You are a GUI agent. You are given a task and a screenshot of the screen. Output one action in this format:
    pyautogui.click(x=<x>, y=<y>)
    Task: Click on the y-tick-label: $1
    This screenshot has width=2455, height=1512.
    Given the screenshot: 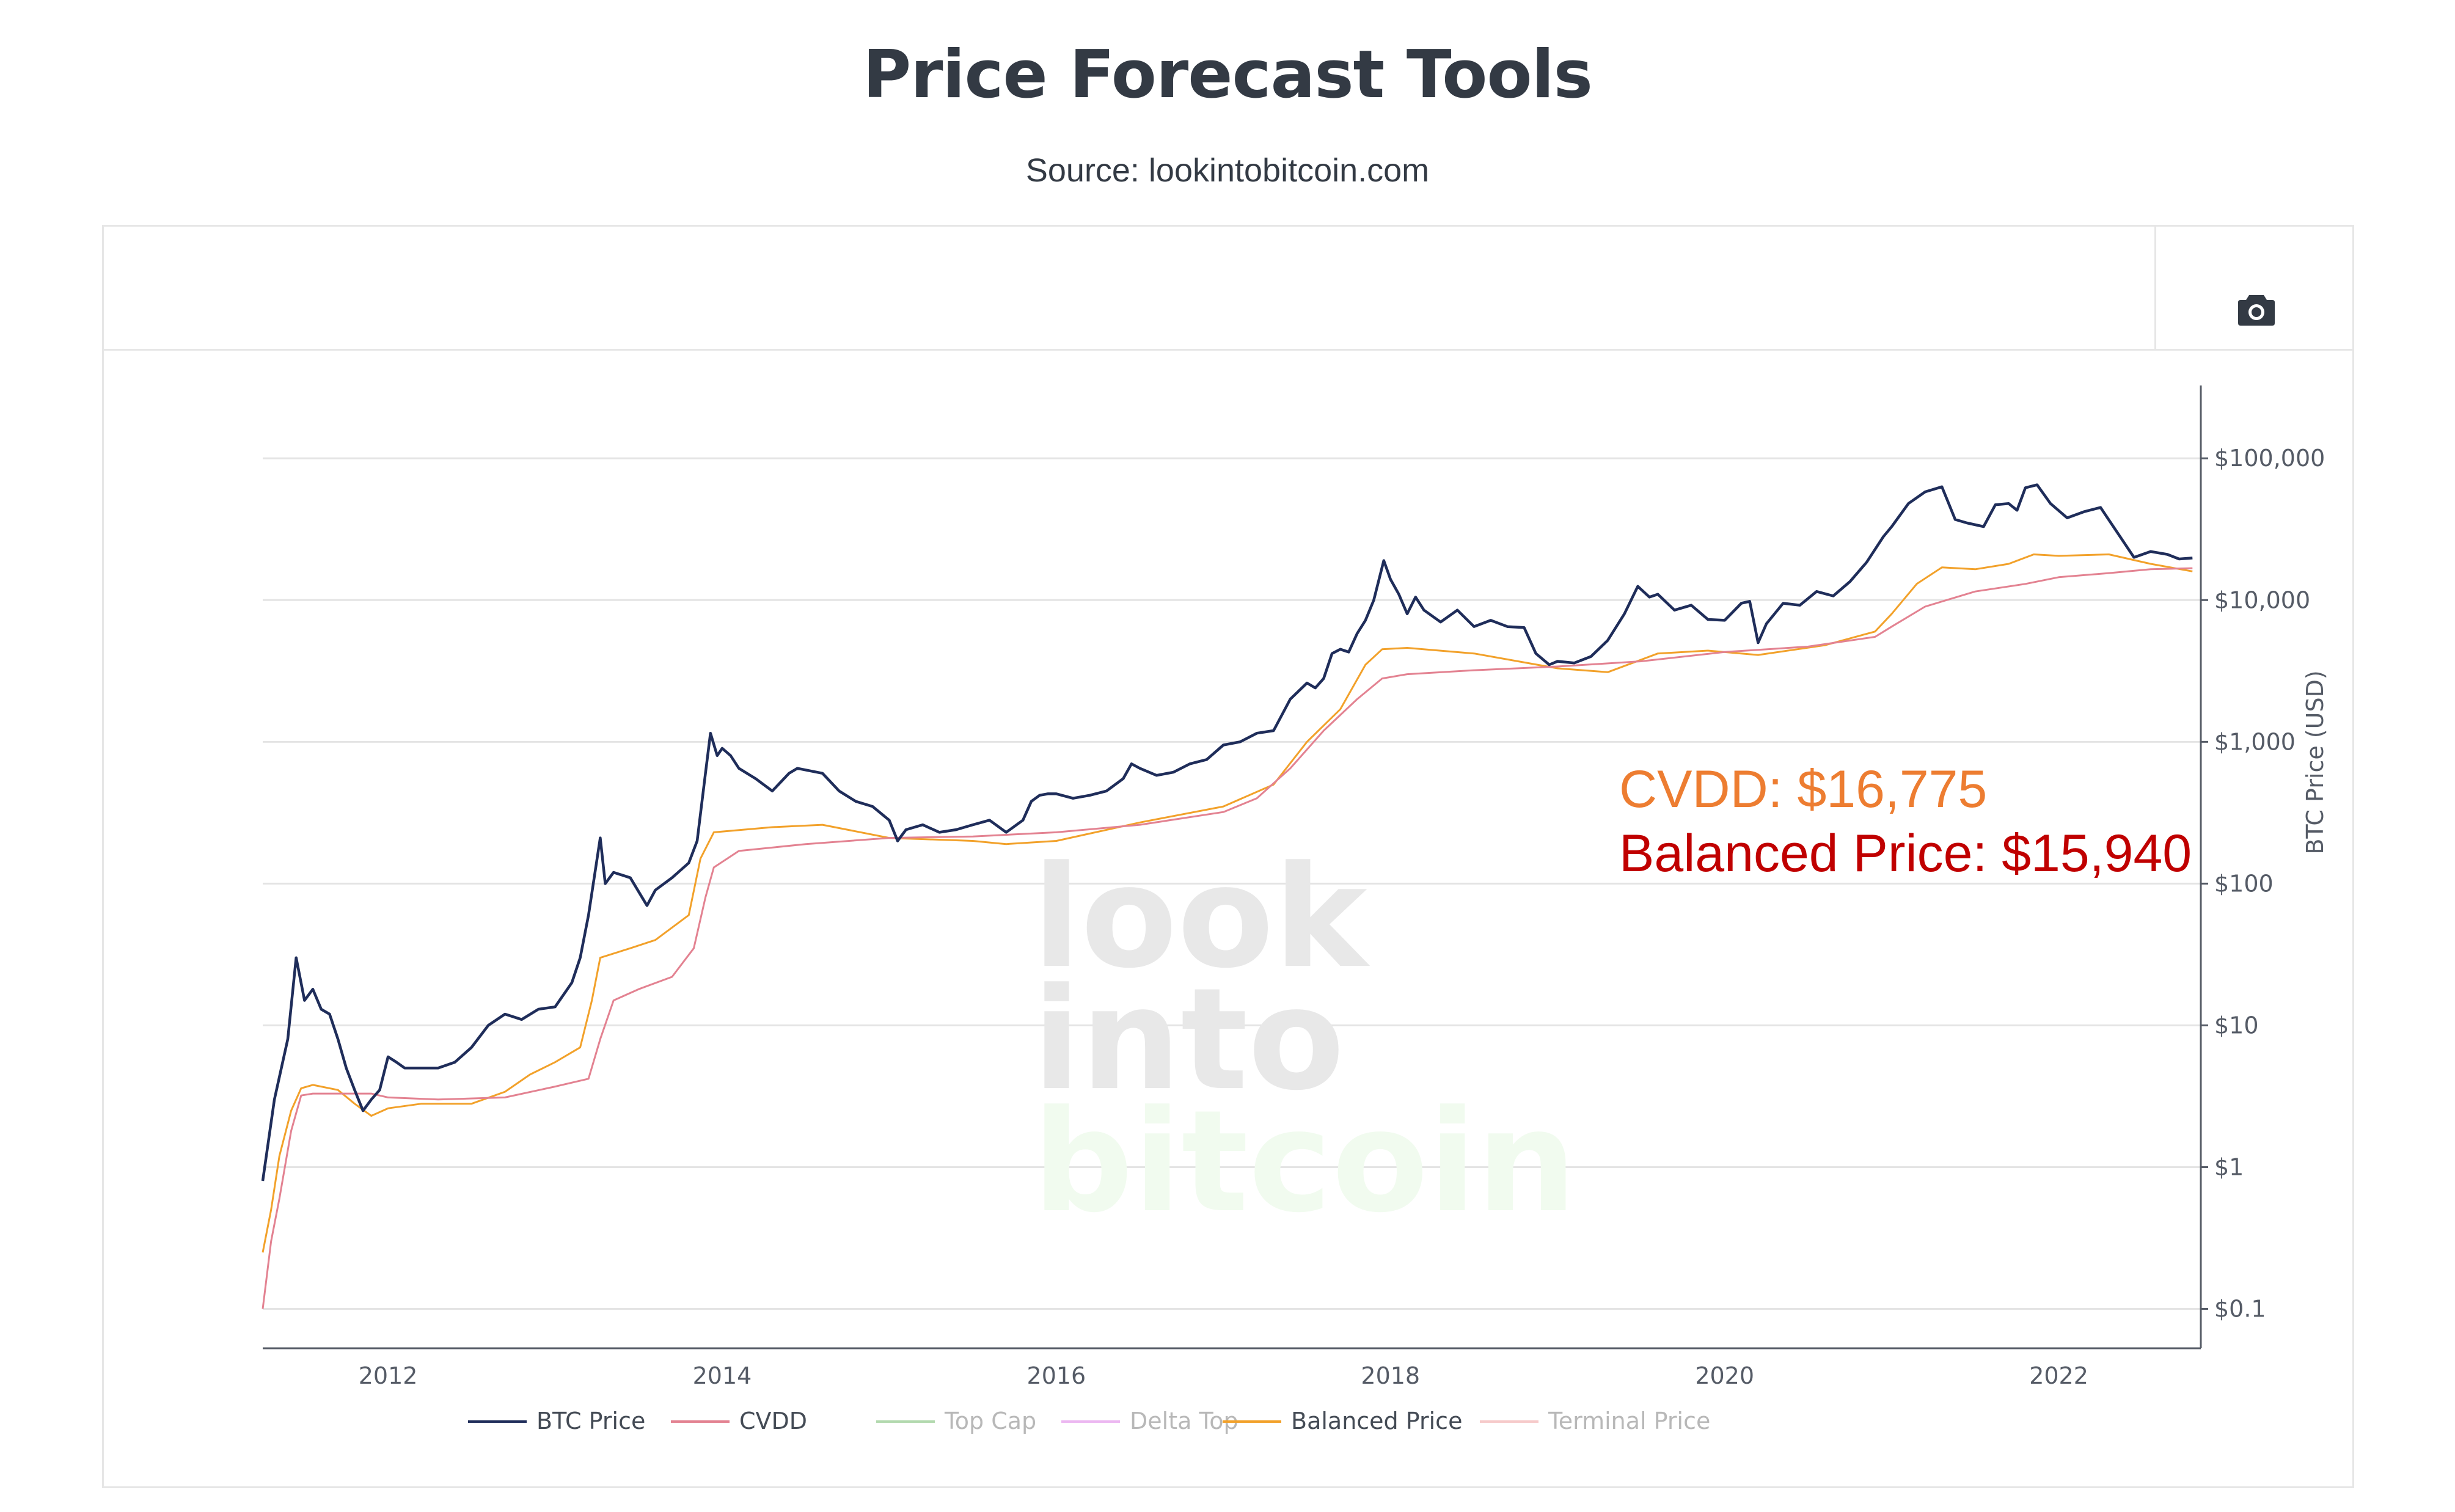 What is the action you would take?
    pyautogui.click(x=2229, y=1167)
    